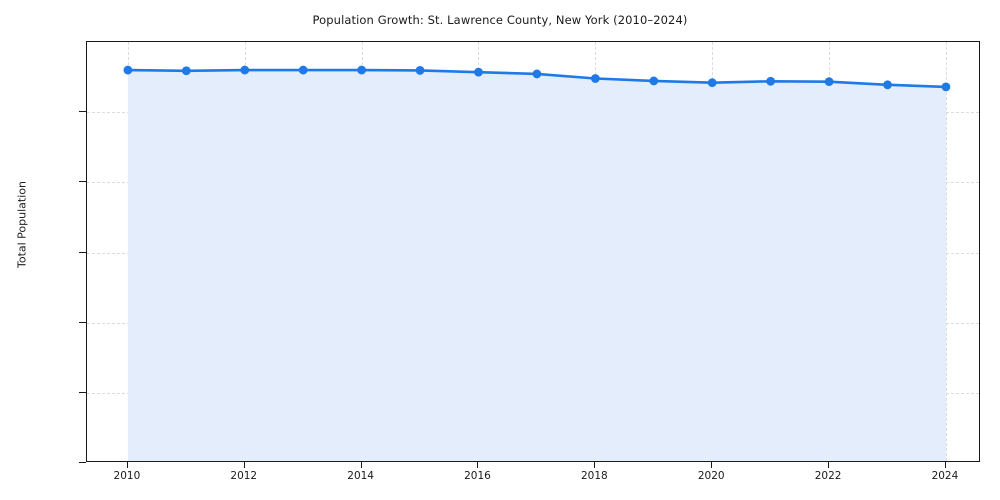 The image size is (1000, 500). I want to click on gridline-vertical, so click(946, 251).